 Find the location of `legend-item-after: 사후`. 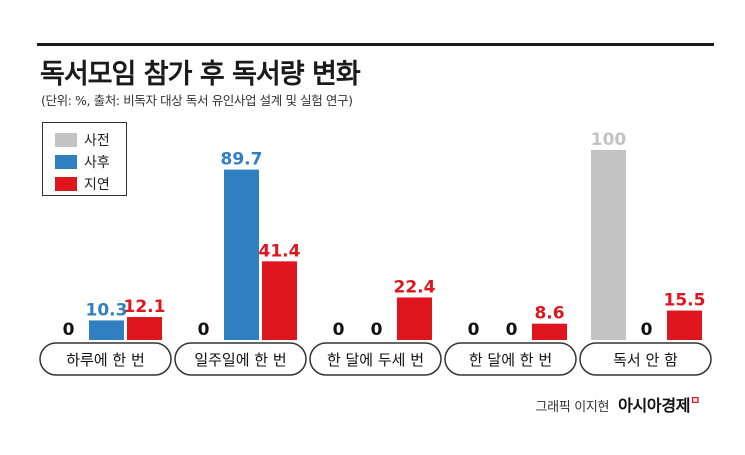

legend-item-after: 사후 is located at coordinates (82, 162).